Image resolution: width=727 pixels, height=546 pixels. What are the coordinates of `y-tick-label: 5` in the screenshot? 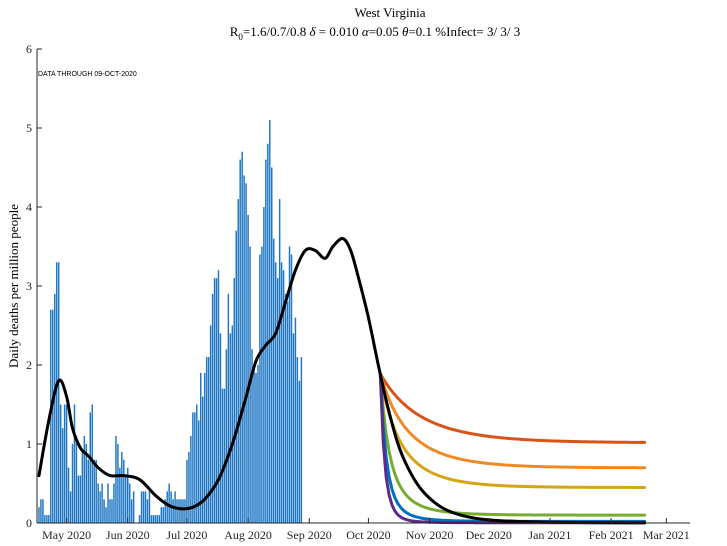 It's located at (29, 128).